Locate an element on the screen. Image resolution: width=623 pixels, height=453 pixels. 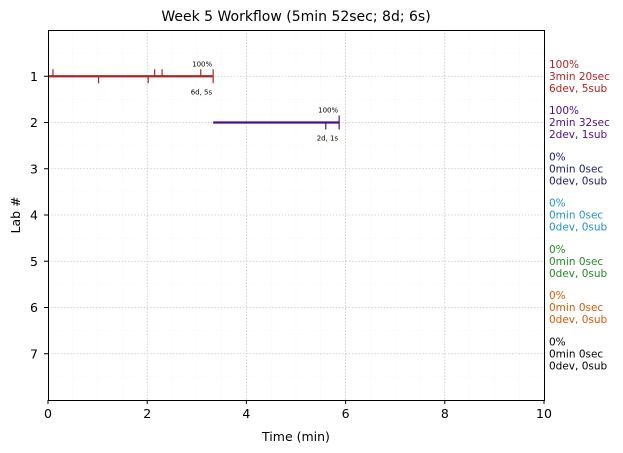
x-tick-label: 6 is located at coordinates (346, 413).